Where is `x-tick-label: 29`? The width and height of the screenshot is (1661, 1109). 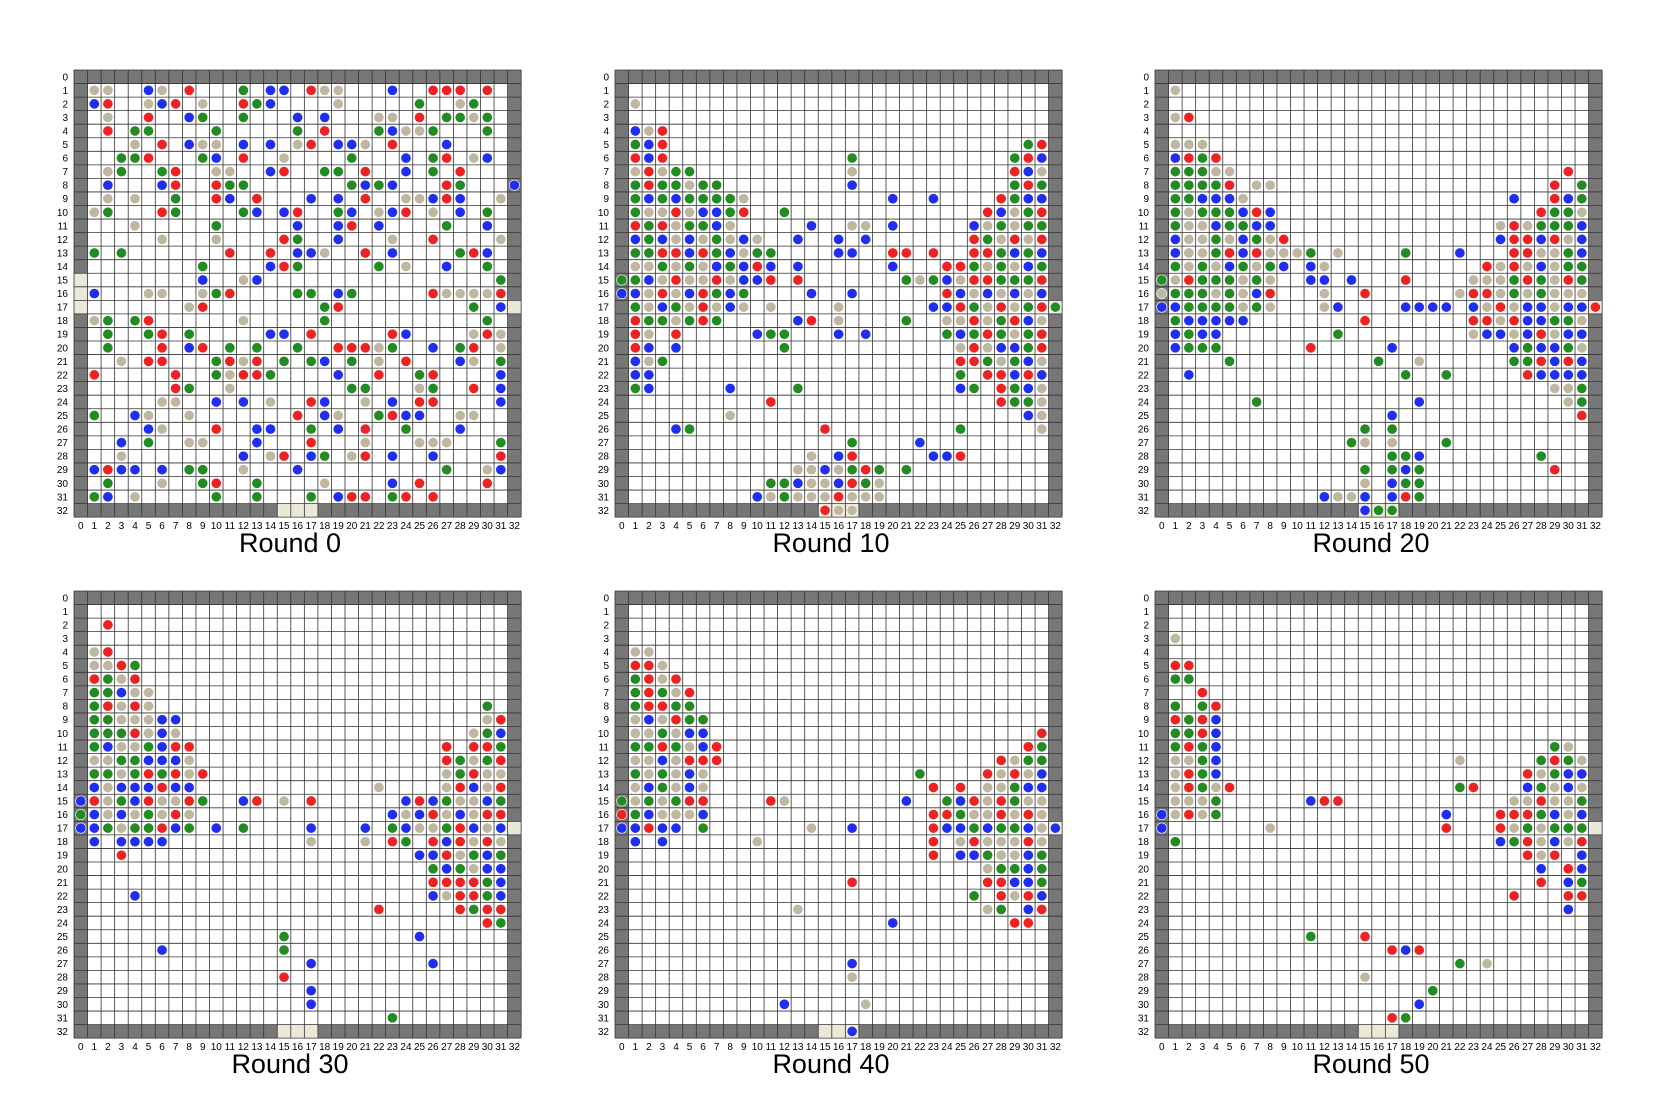 x-tick-label: 29 is located at coordinates (1015, 526).